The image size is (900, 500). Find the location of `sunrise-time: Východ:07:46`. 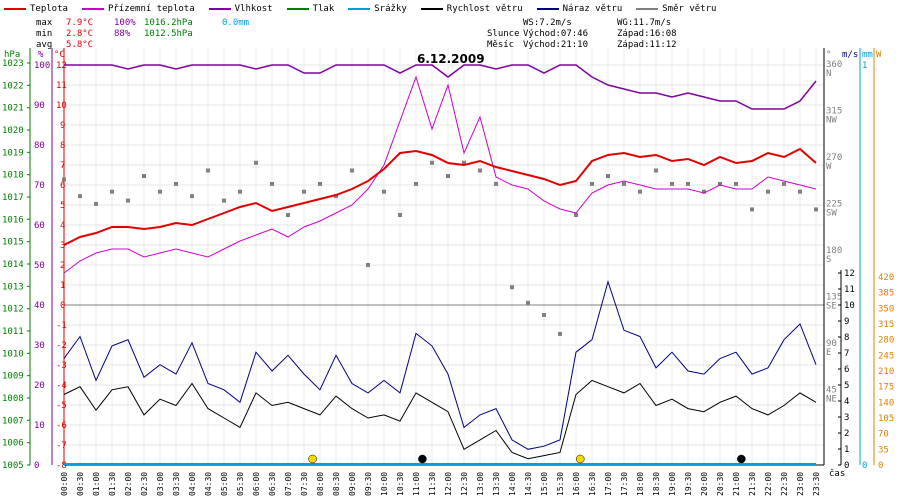

sunrise-time: Východ:07:46 is located at coordinates (556, 34).